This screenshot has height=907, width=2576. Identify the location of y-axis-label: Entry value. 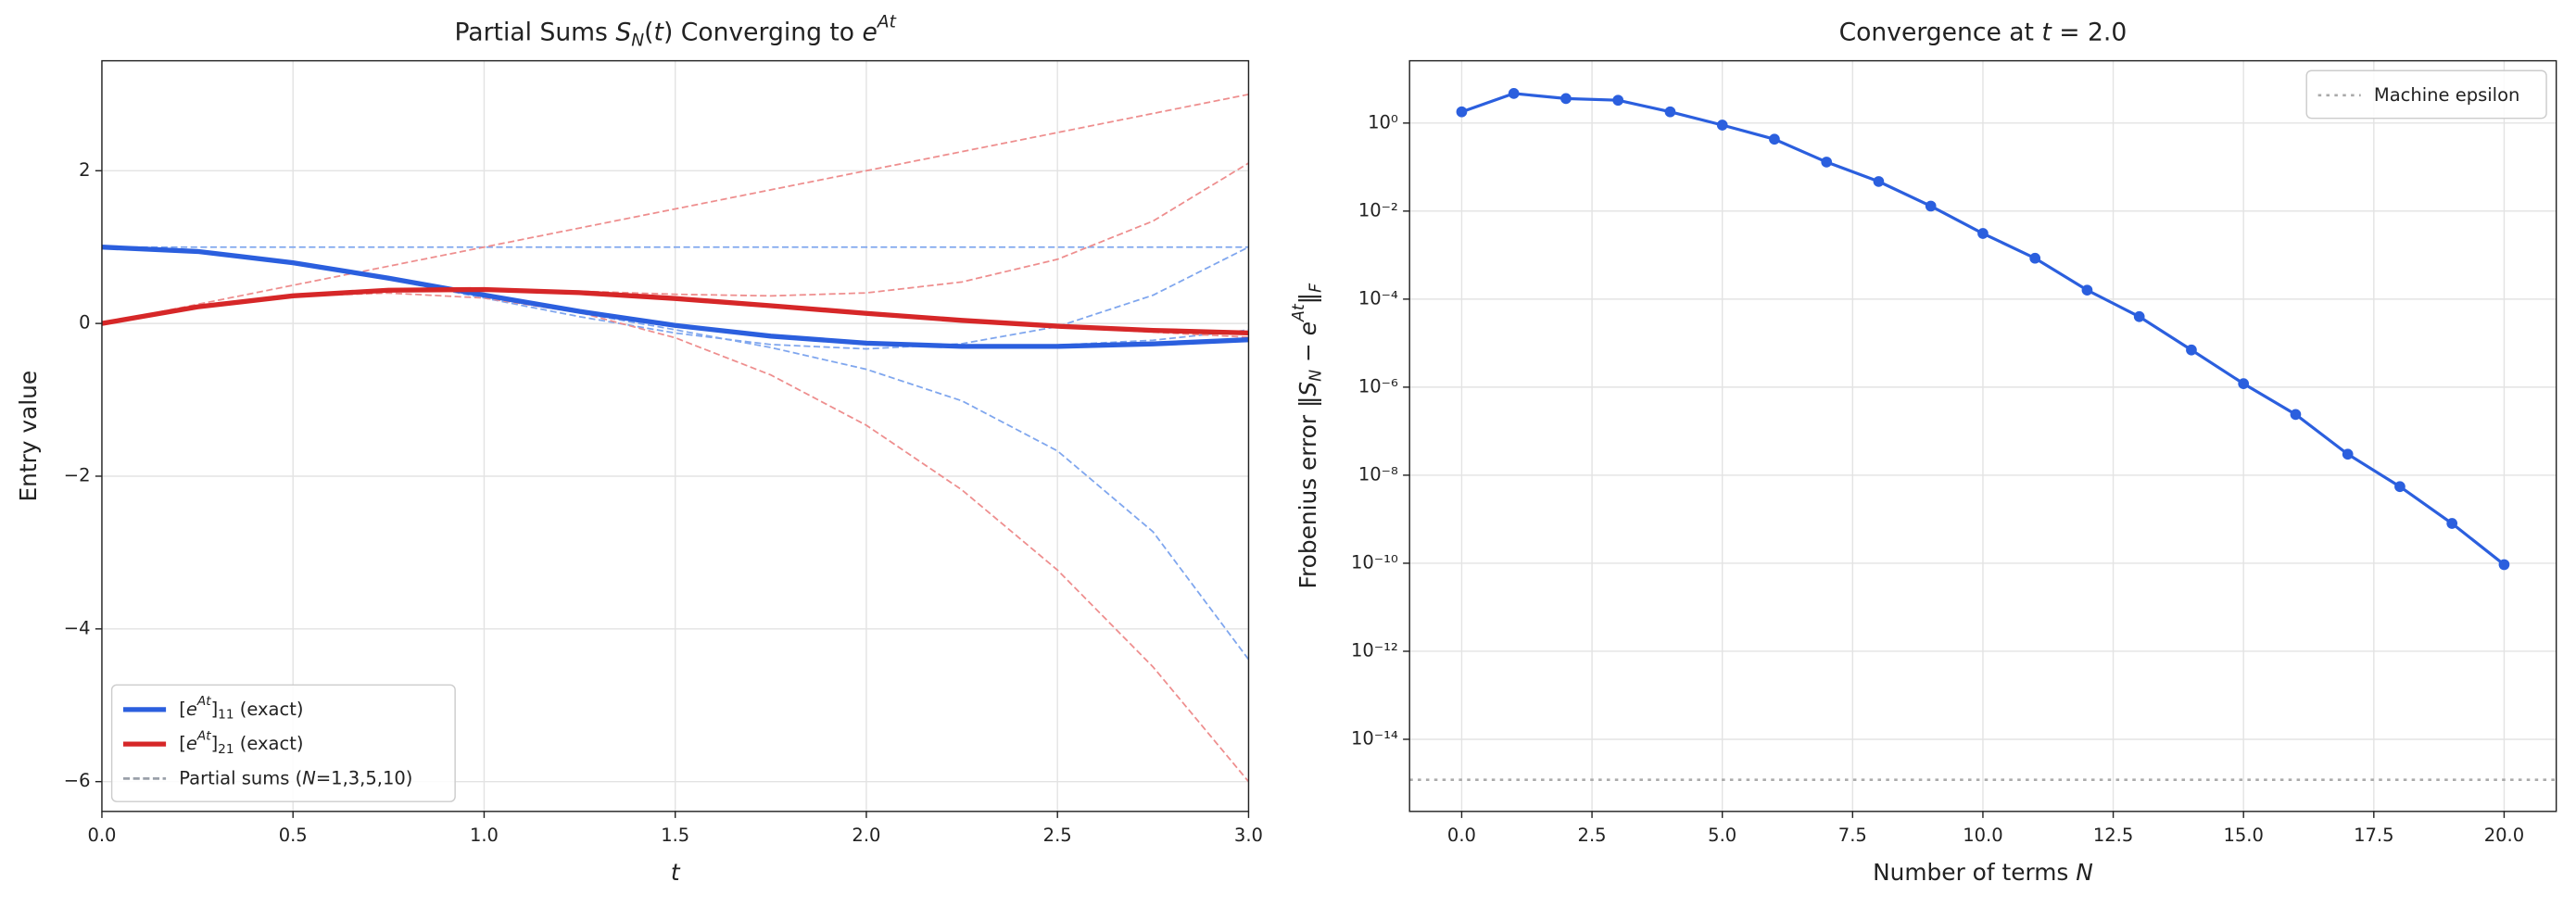
(29, 436).